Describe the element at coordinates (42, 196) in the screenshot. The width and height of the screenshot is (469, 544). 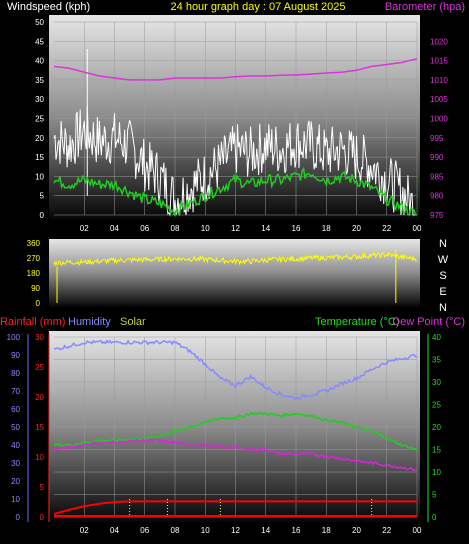
I see `wind-y-tick-label: 5` at that location.